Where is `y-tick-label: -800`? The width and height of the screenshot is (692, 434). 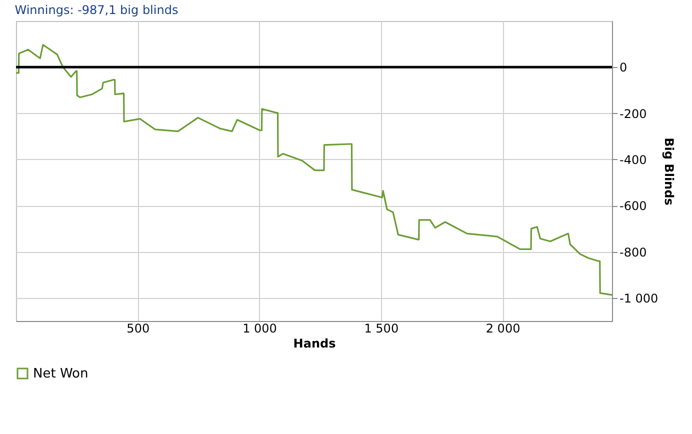
y-tick-label: -800 is located at coordinates (633, 252).